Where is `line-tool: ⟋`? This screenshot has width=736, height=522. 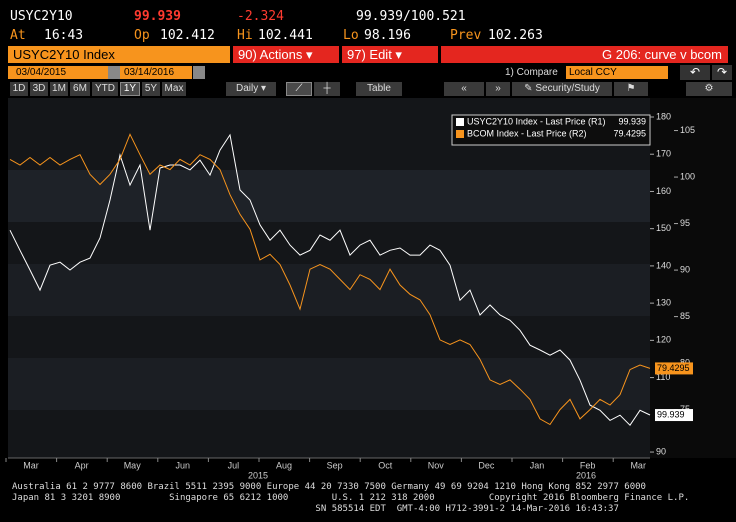 line-tool: ⟋ is located at coordinates (299, 89).